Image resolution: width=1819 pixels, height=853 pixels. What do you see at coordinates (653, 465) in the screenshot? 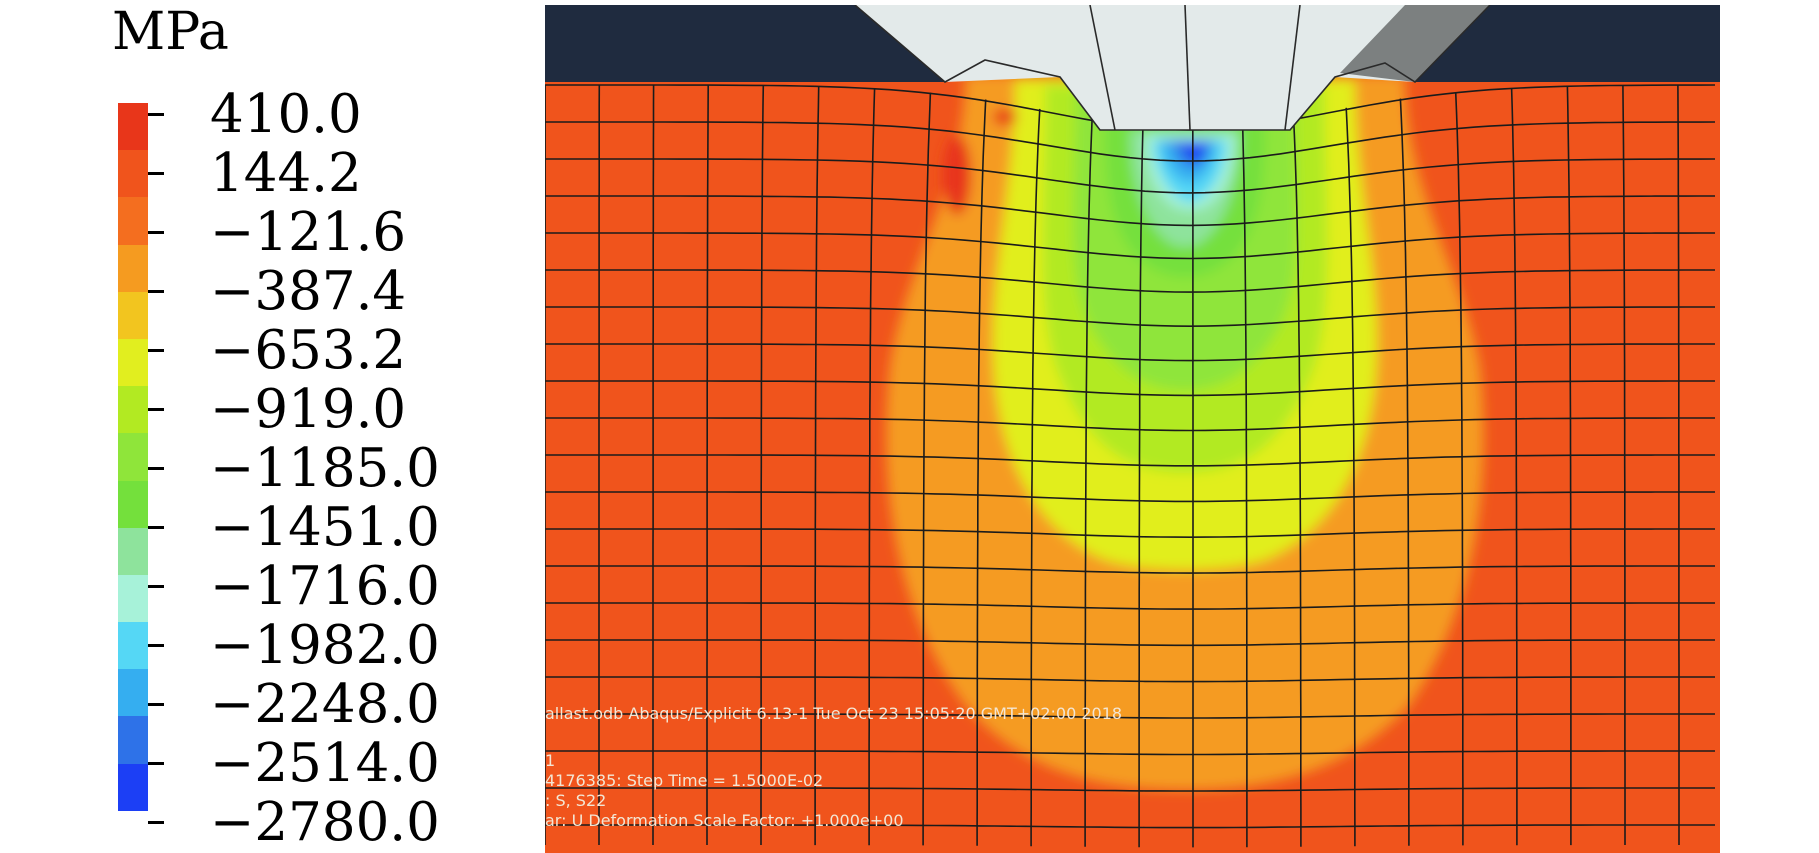
I see `mesh-column-line` at bounding box center [653, 465].